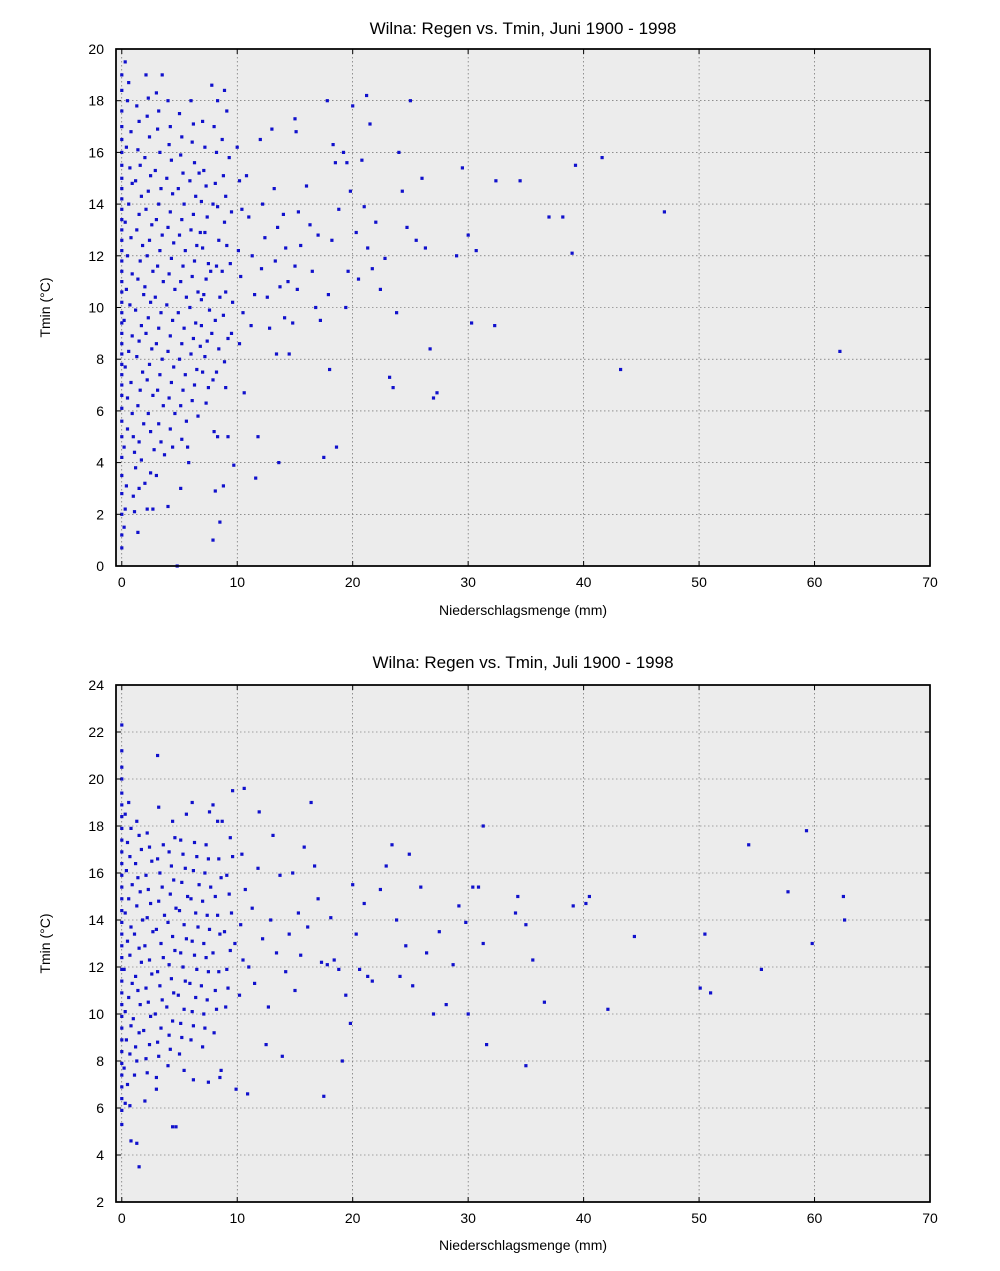 This screenshot has width=1000, height=1271. I want to click on y-tick-label: 6, so click(100, 411).